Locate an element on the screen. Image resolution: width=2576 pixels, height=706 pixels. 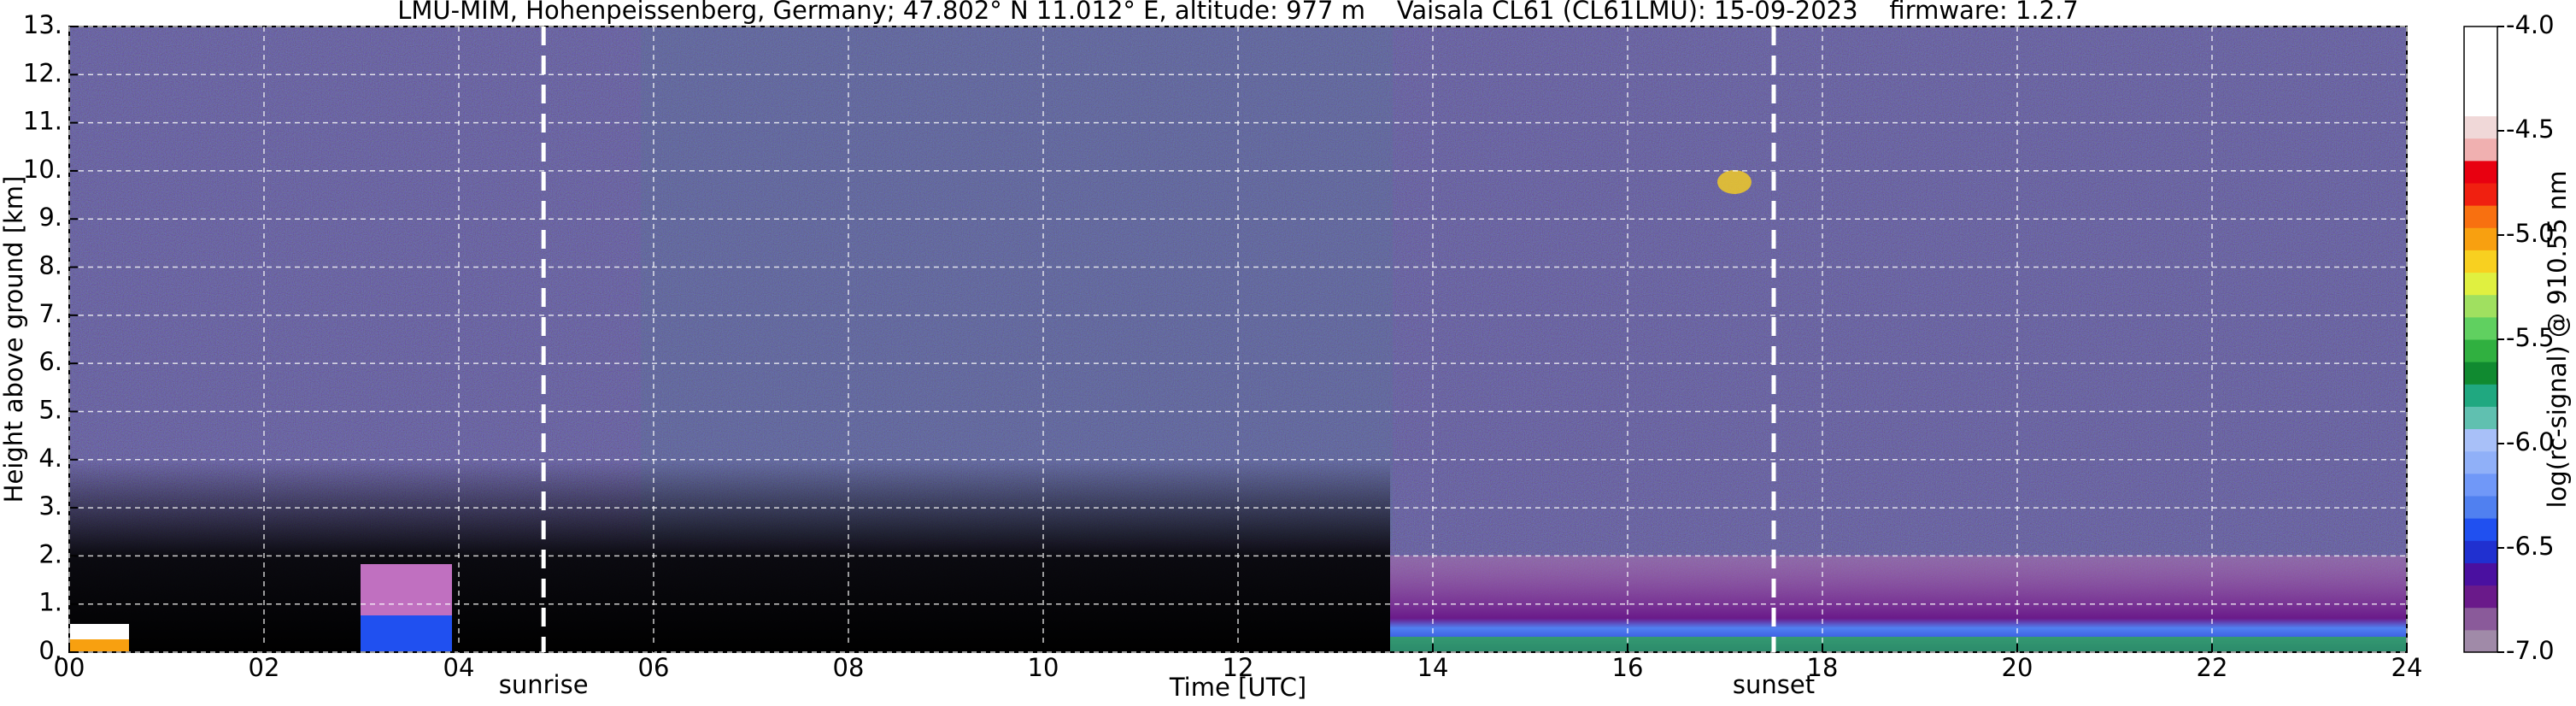
x-tick-label: 00 is located at coordinates (69, 667).